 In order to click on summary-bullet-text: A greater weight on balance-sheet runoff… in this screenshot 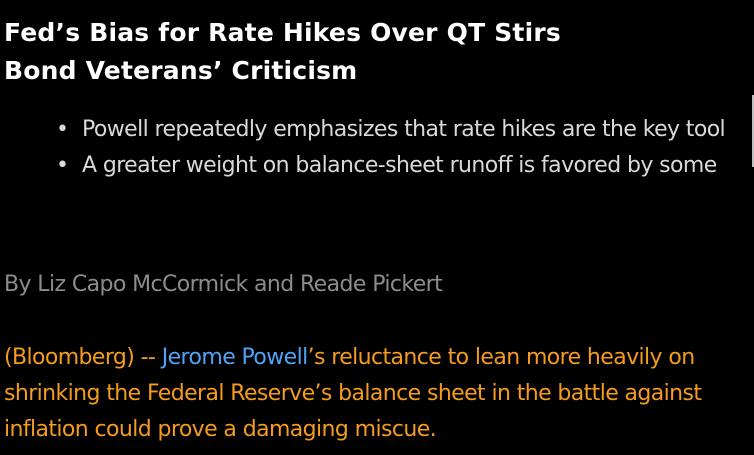, I will do `click(399, 165)`.